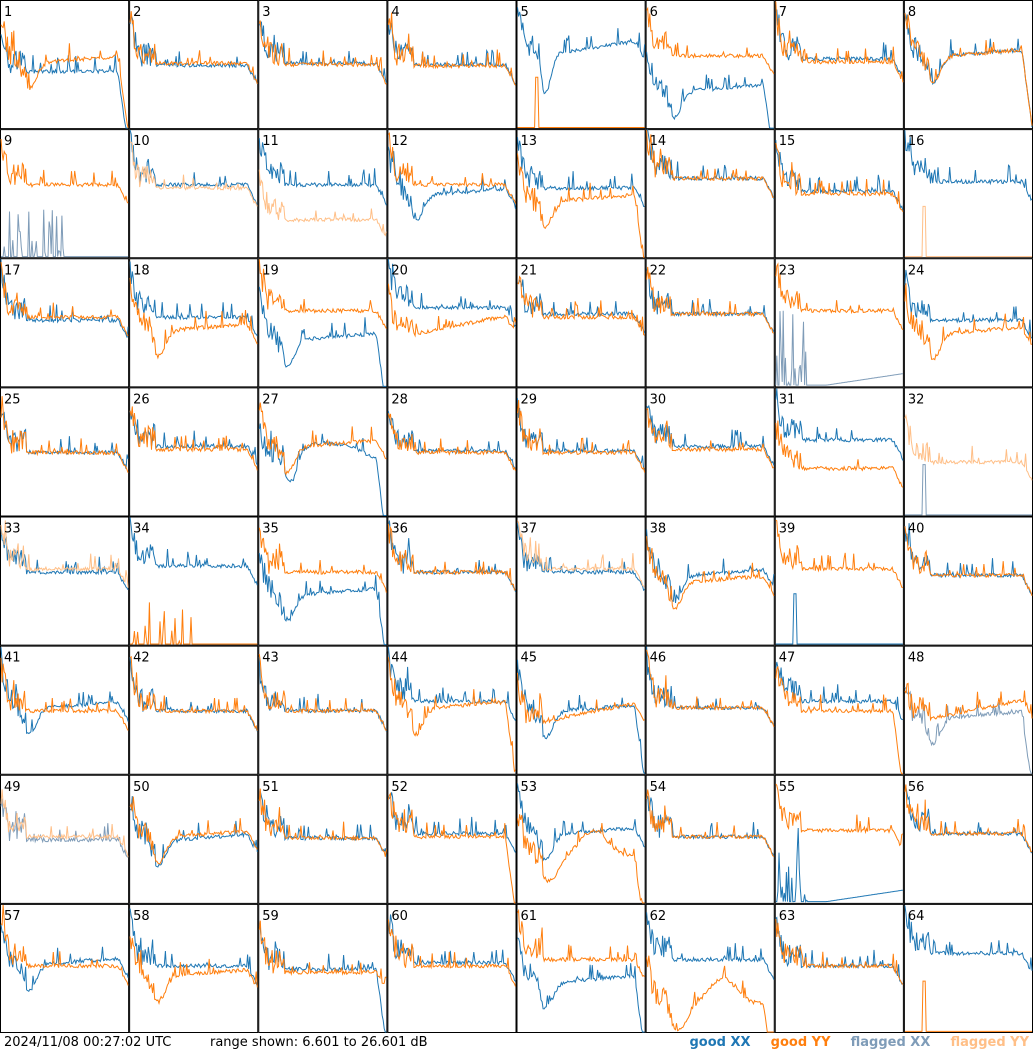 Image resolution: width=1033 pixels, height=1053 pixels. What do you see at coordinates (968, 1006) in the screenshot?
I see `tile-64-yy-line` at bounding box center [968, 1006].